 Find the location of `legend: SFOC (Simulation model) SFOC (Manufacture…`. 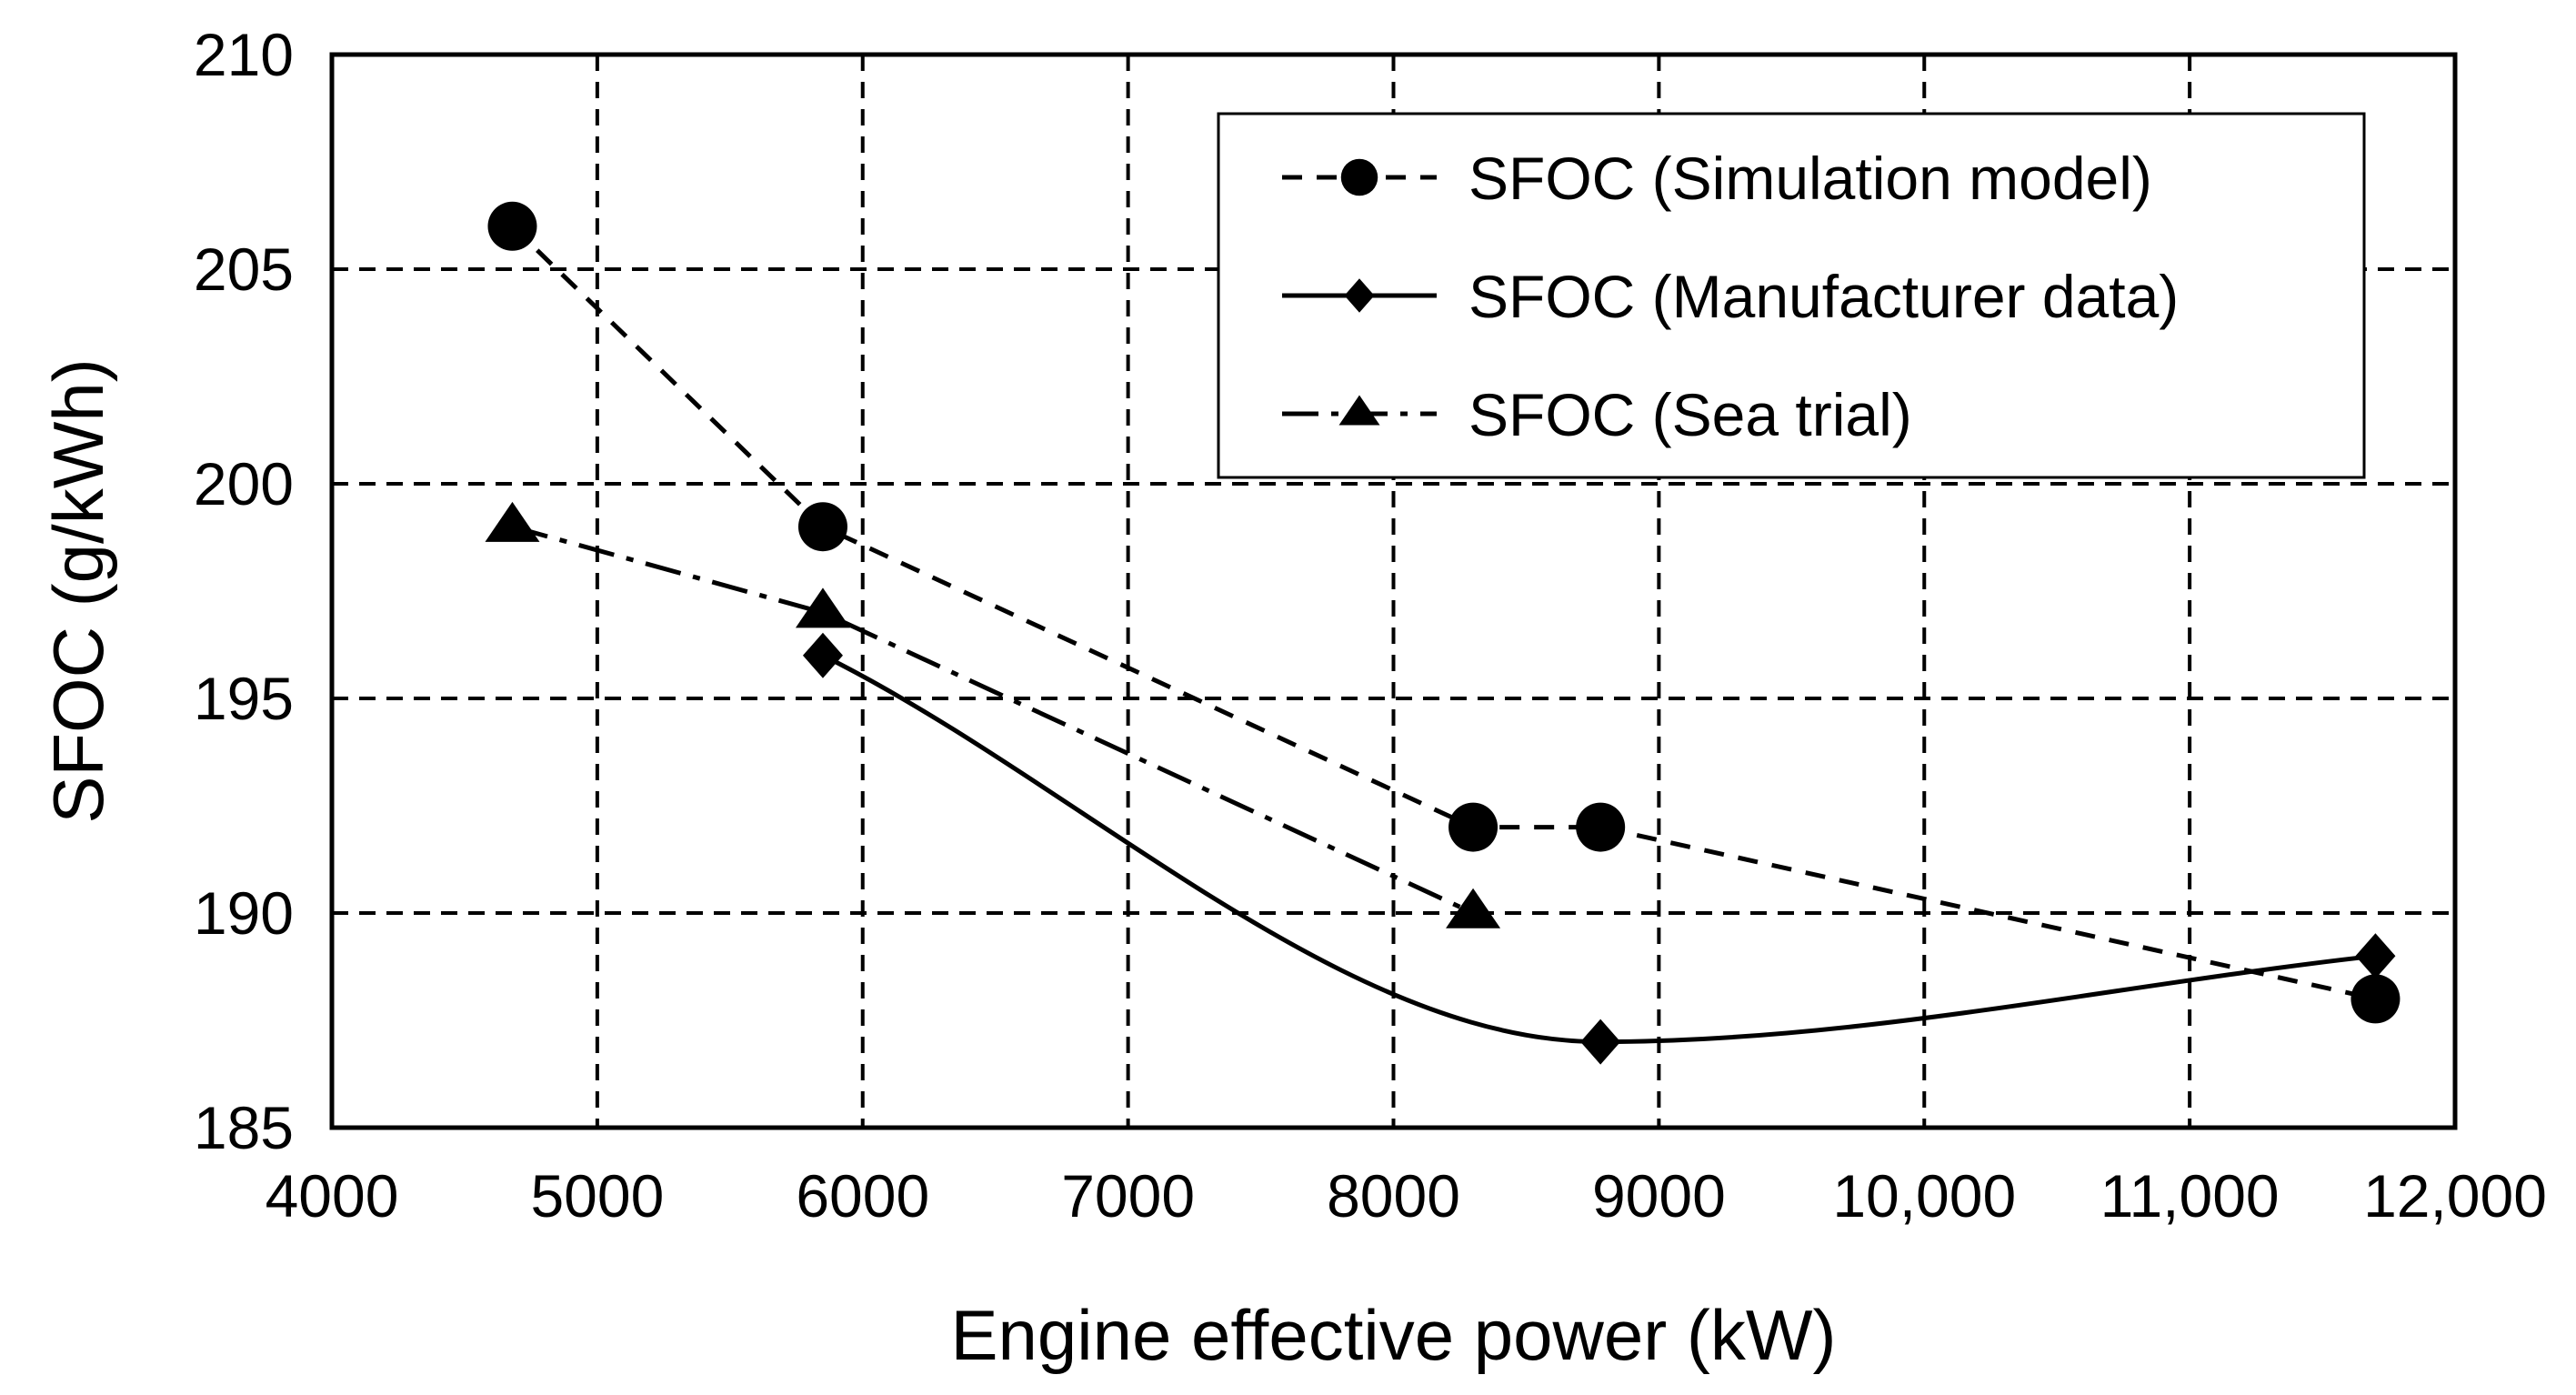

legend: SFOC (Simulation model) SFOC (Manufacture… is located at coordinates (1792, 295).